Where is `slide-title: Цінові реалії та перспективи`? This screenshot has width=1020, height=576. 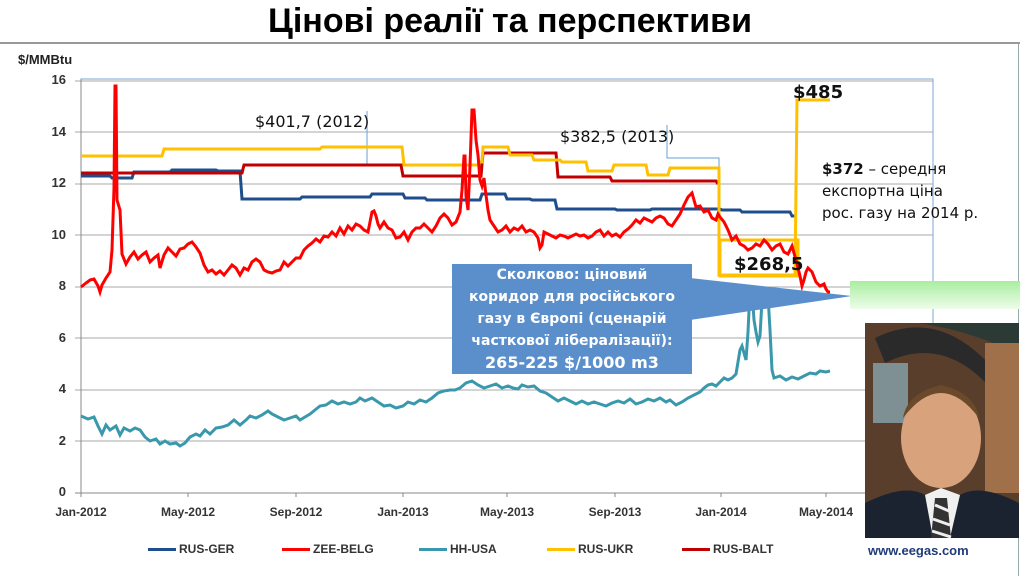
slide-title: Цінові реалії та перспективи is located at coordinates (510, 21).